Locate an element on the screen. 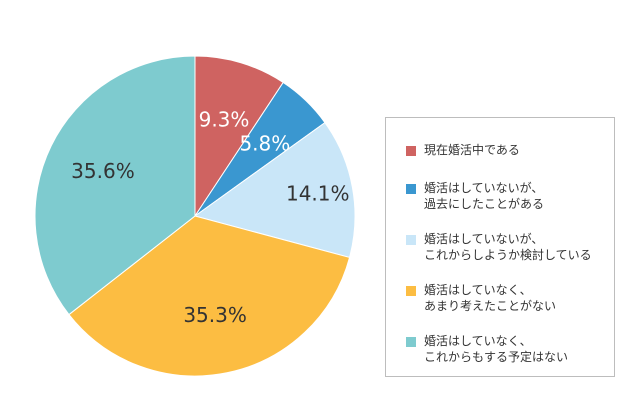 Image resolution: width=640 pixels, height=406 pixels. pie-slice-currently-active is located at coordinates (239, 136).